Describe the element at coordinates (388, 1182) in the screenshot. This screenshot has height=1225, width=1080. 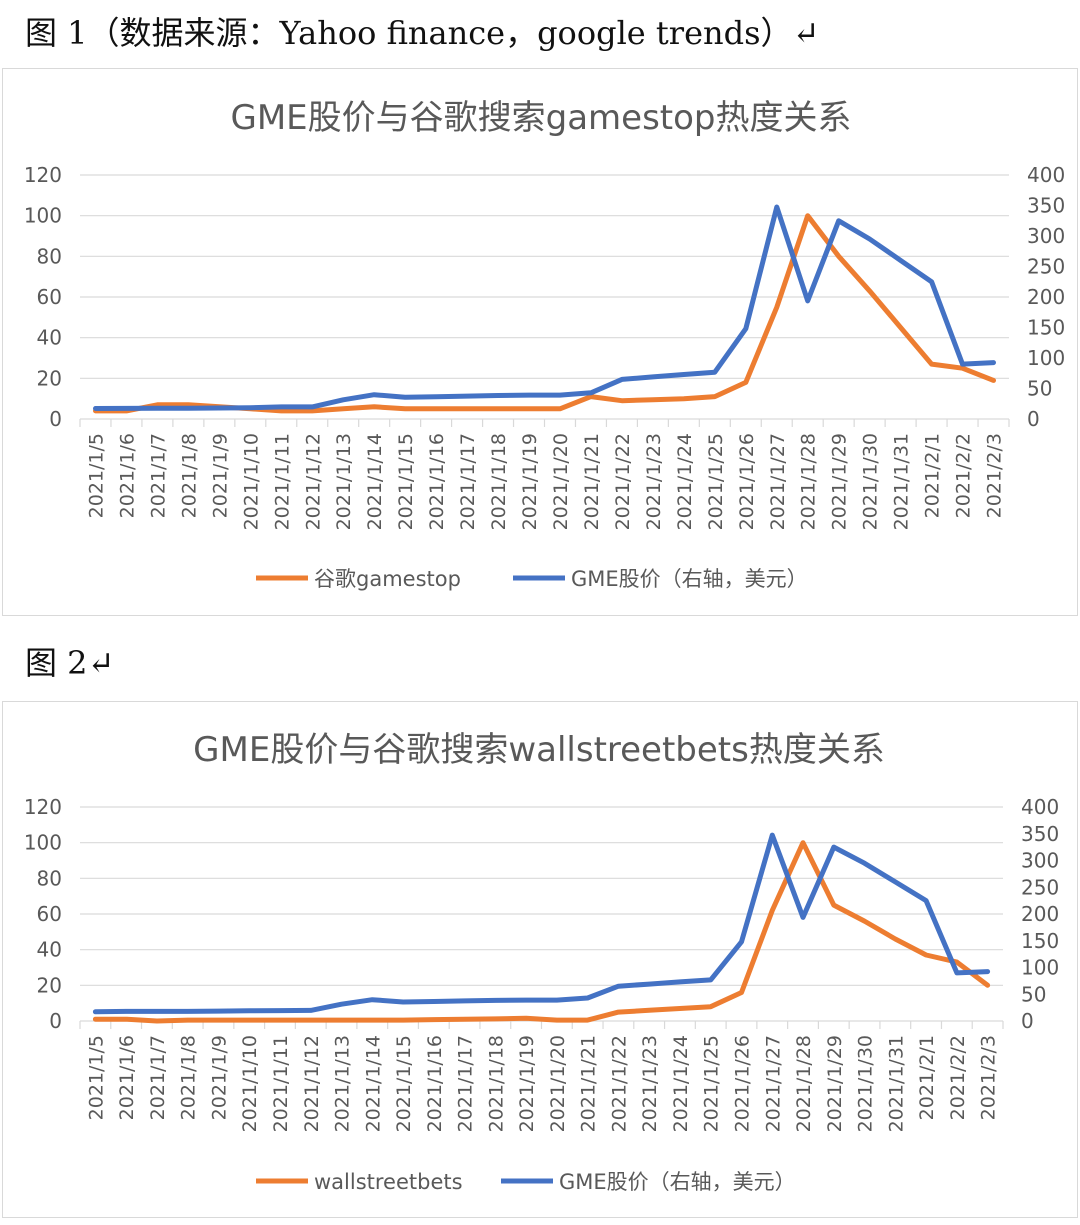
I see `legend-2-orange-label: wallstreetbets` at that location.